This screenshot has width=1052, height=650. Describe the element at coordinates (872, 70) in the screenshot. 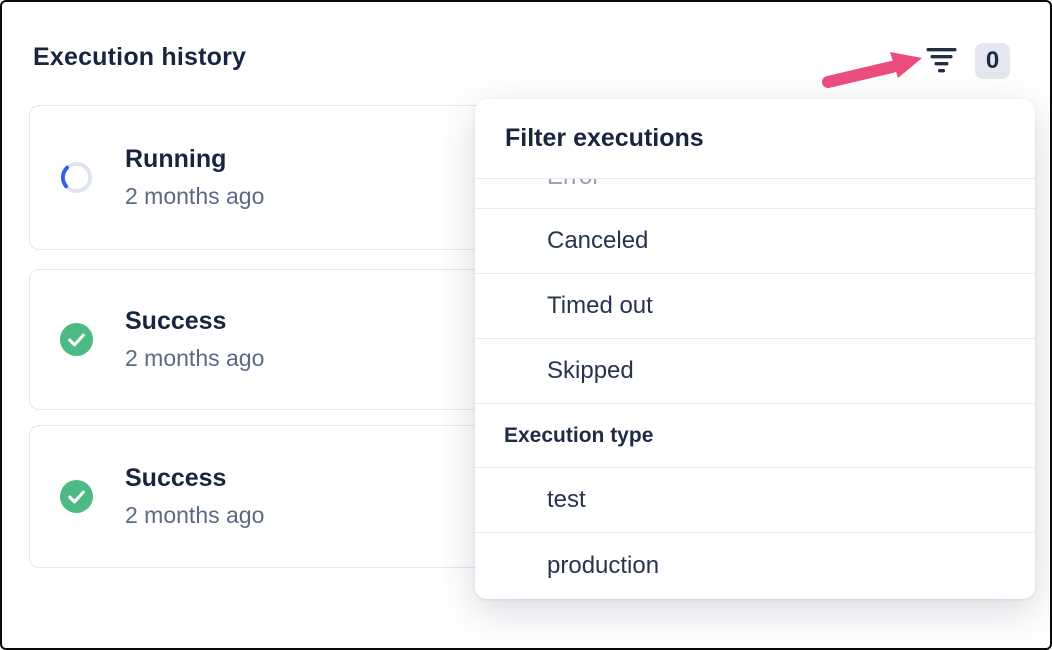

I see `annotation-arrow` at that location.